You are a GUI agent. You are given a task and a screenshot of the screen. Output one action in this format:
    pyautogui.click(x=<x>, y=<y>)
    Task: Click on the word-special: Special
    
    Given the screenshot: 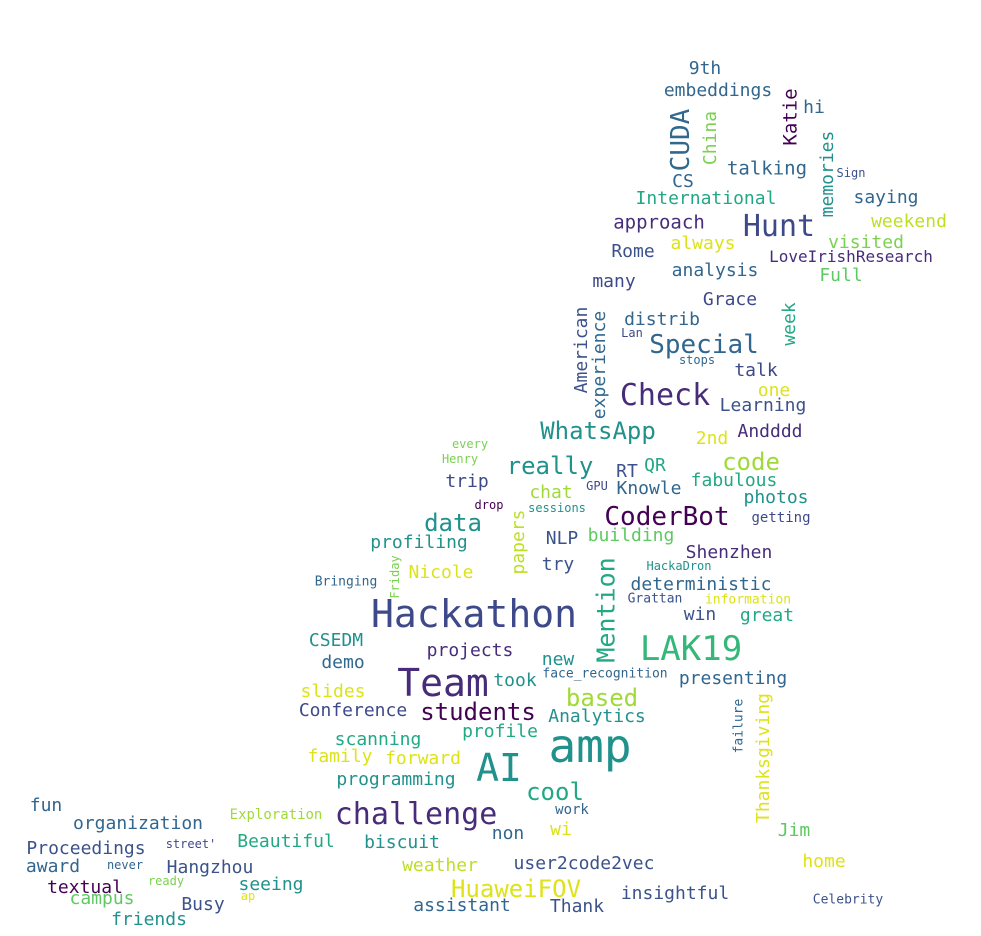 What is the action you would take?
    pyautogui.click(x=704, y=345)
    